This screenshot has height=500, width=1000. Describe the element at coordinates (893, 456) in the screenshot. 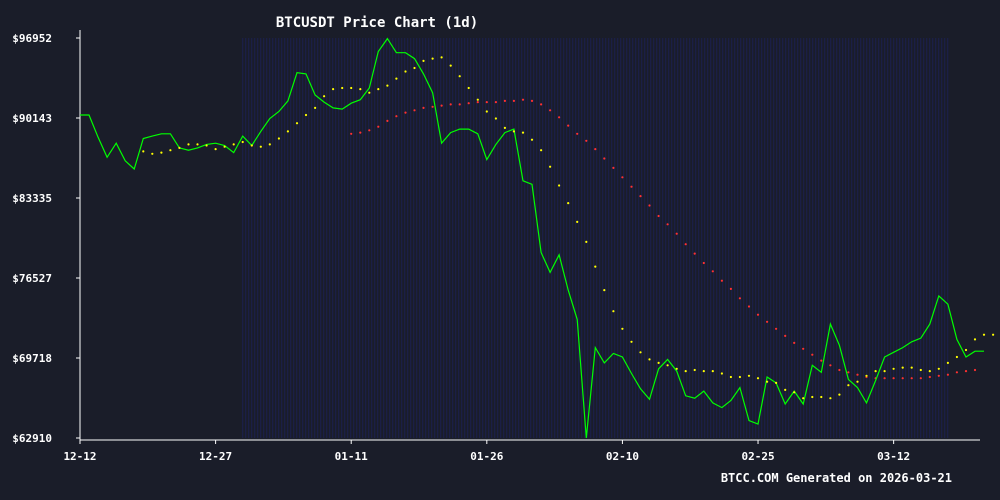

I see `x-tick-label: 03-12` at that location.